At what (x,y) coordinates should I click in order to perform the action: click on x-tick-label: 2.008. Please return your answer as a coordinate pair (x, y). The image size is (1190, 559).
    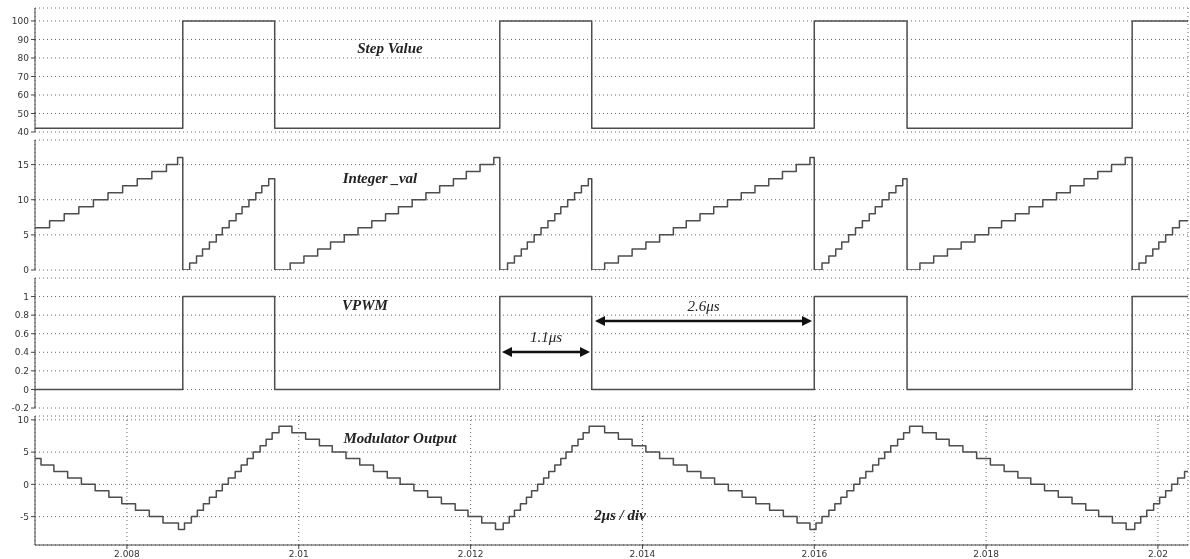
    Looking at the image, I should click on (127, 554).